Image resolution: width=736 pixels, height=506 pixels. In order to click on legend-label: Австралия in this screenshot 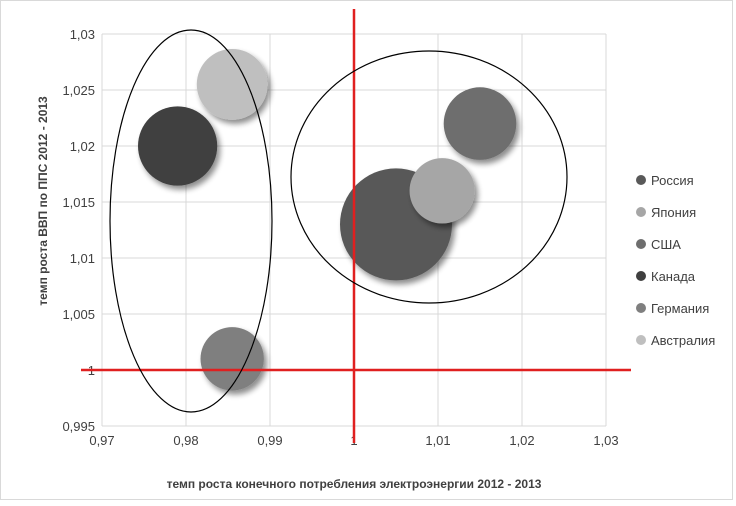, I will do `click(683, 340)`.